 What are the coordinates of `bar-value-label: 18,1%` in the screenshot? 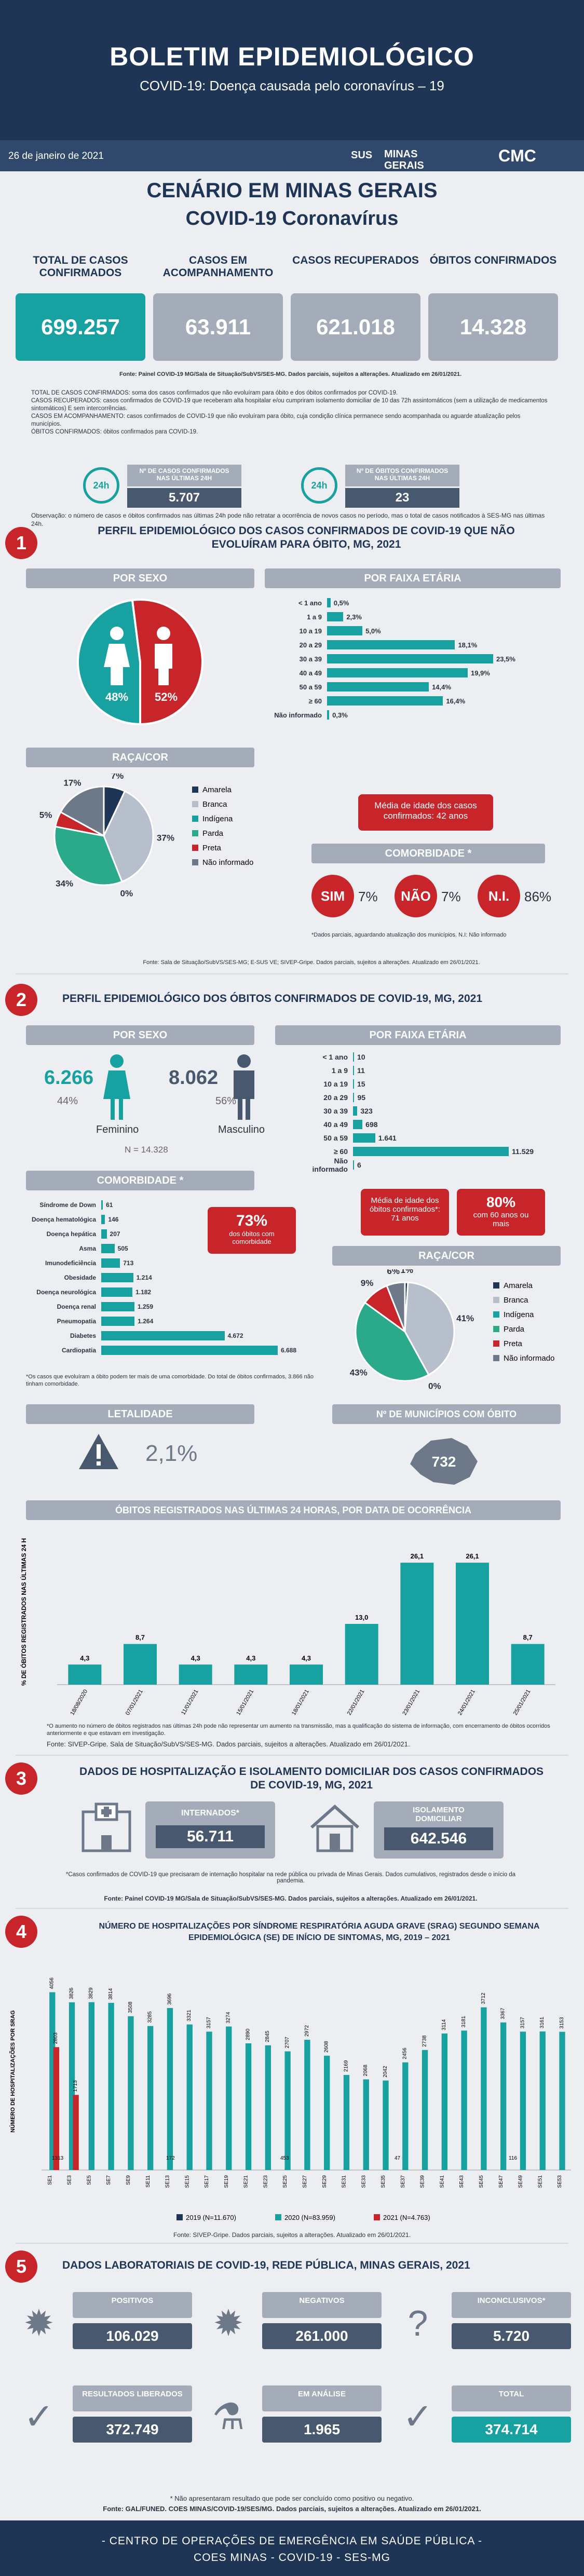 It's located at (468, 645).